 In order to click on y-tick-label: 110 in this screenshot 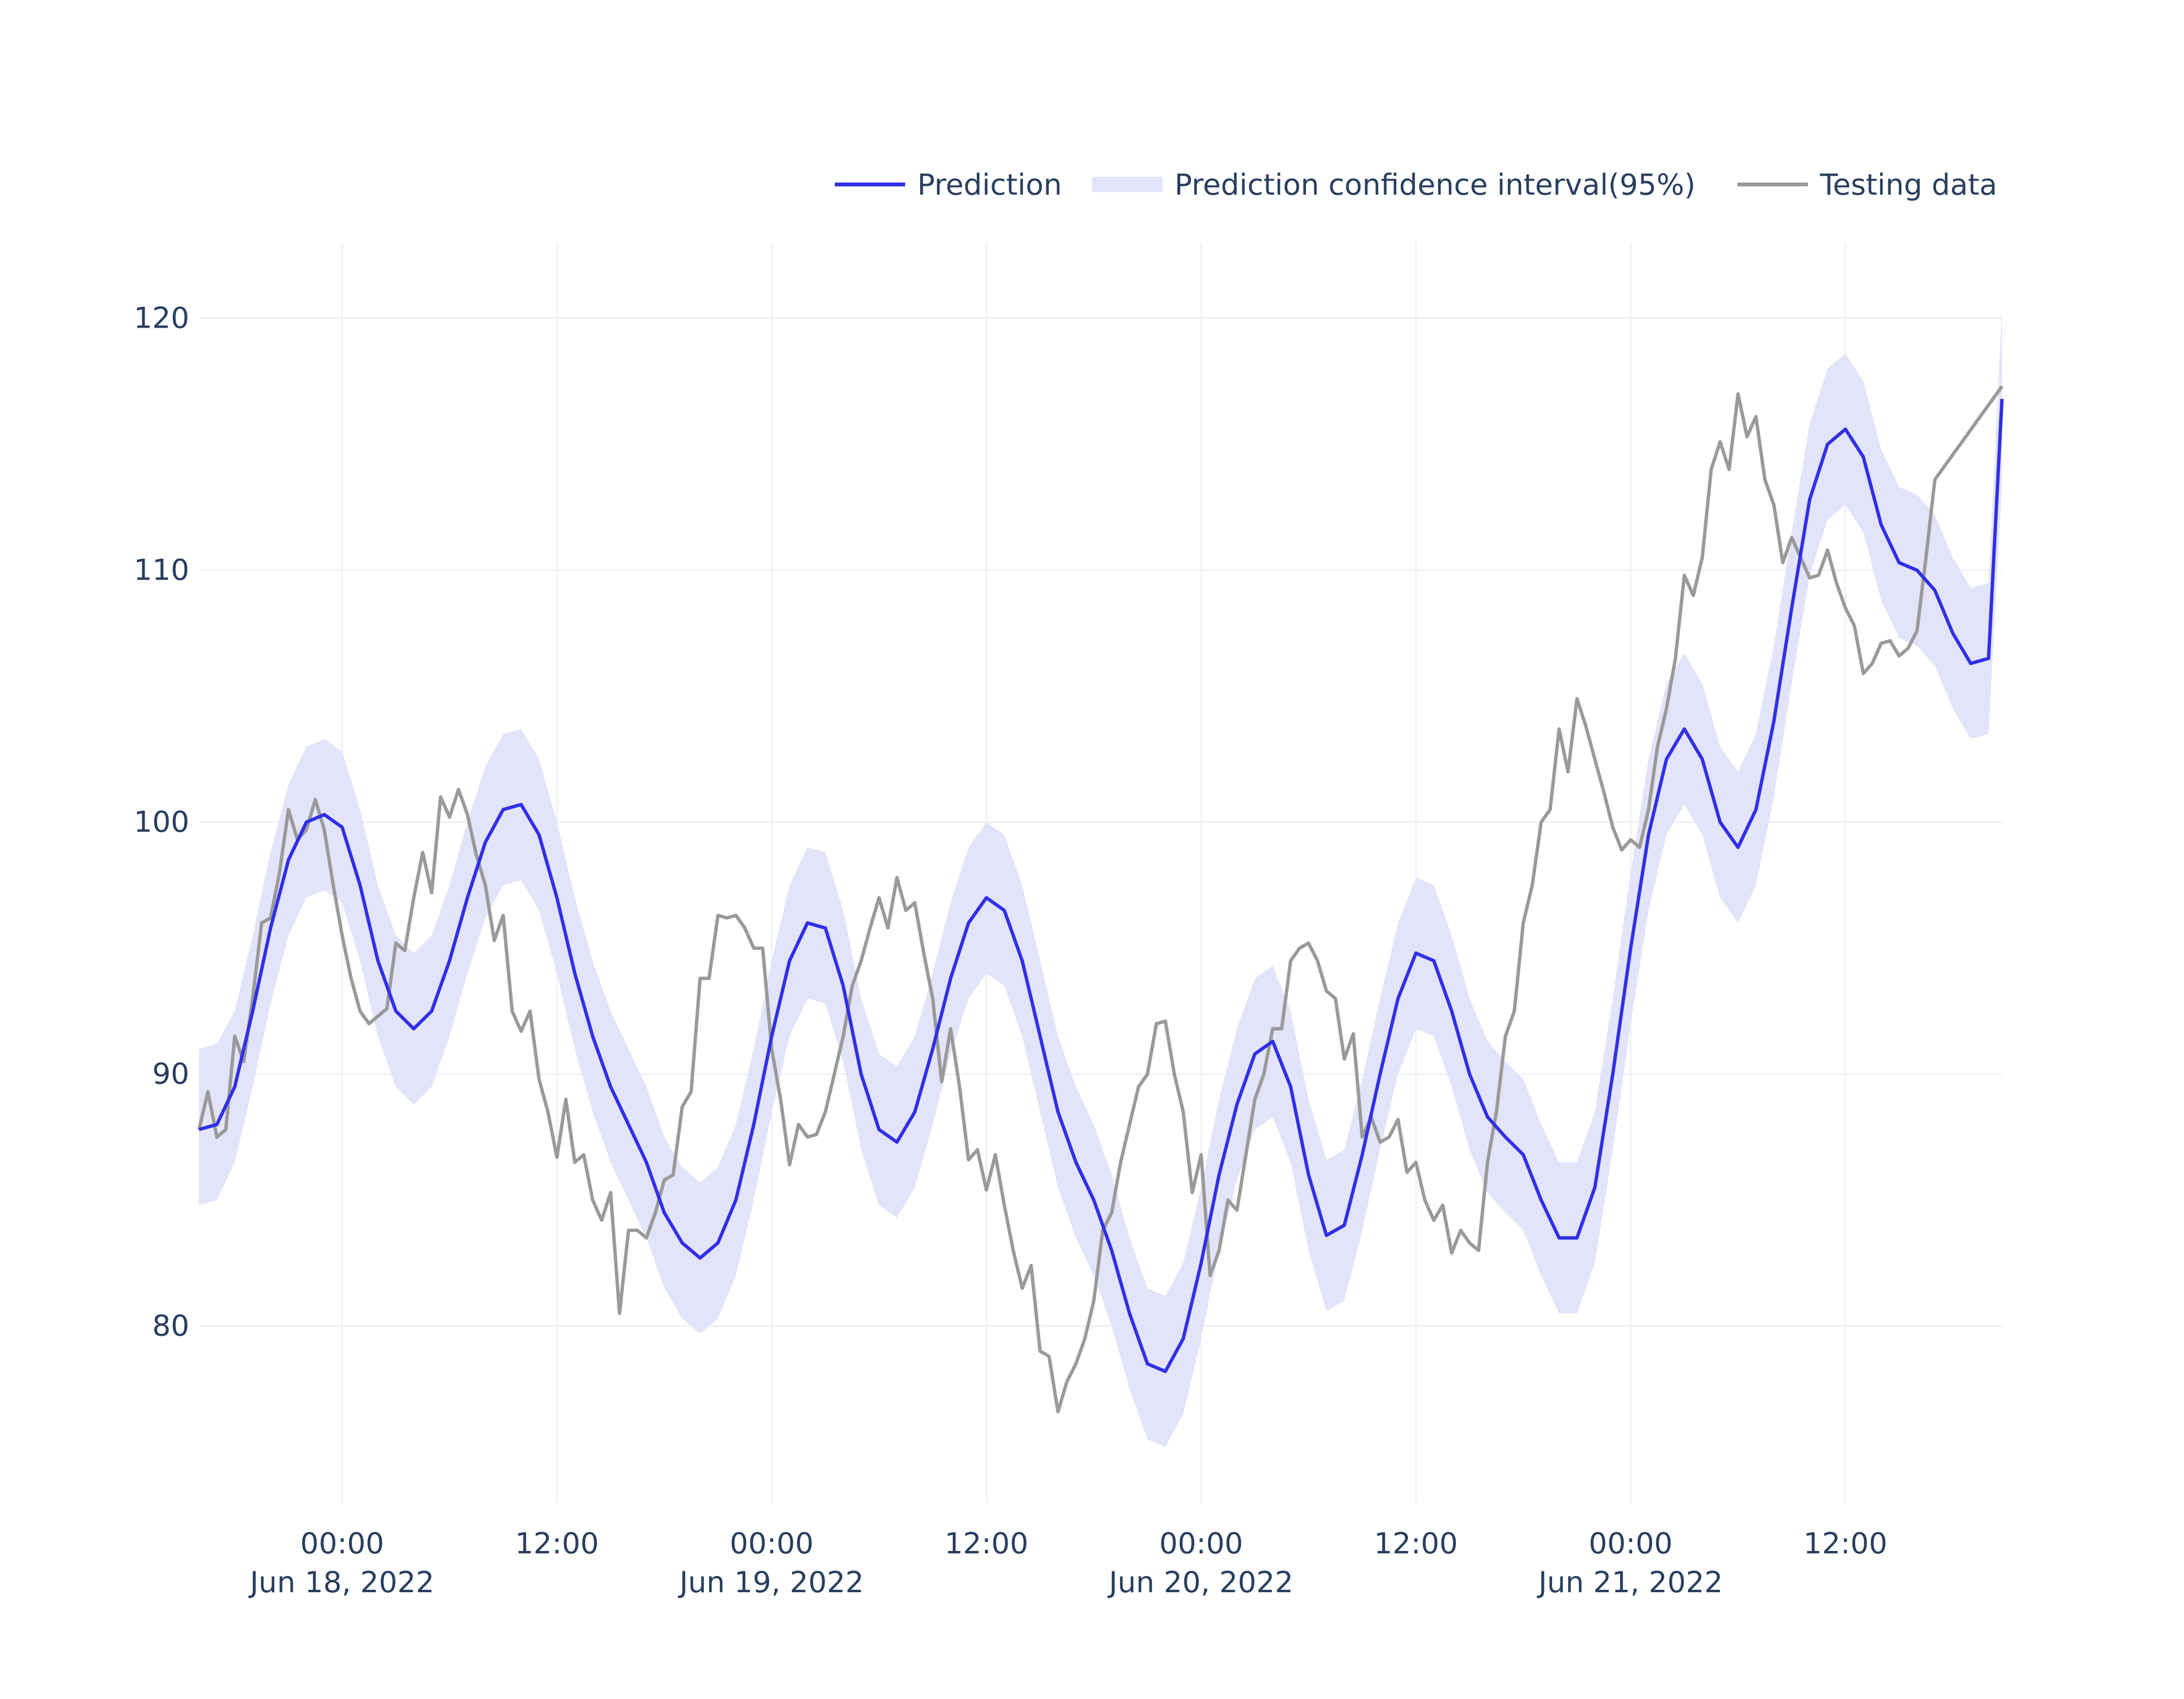, I will do `click(161, 570)`.